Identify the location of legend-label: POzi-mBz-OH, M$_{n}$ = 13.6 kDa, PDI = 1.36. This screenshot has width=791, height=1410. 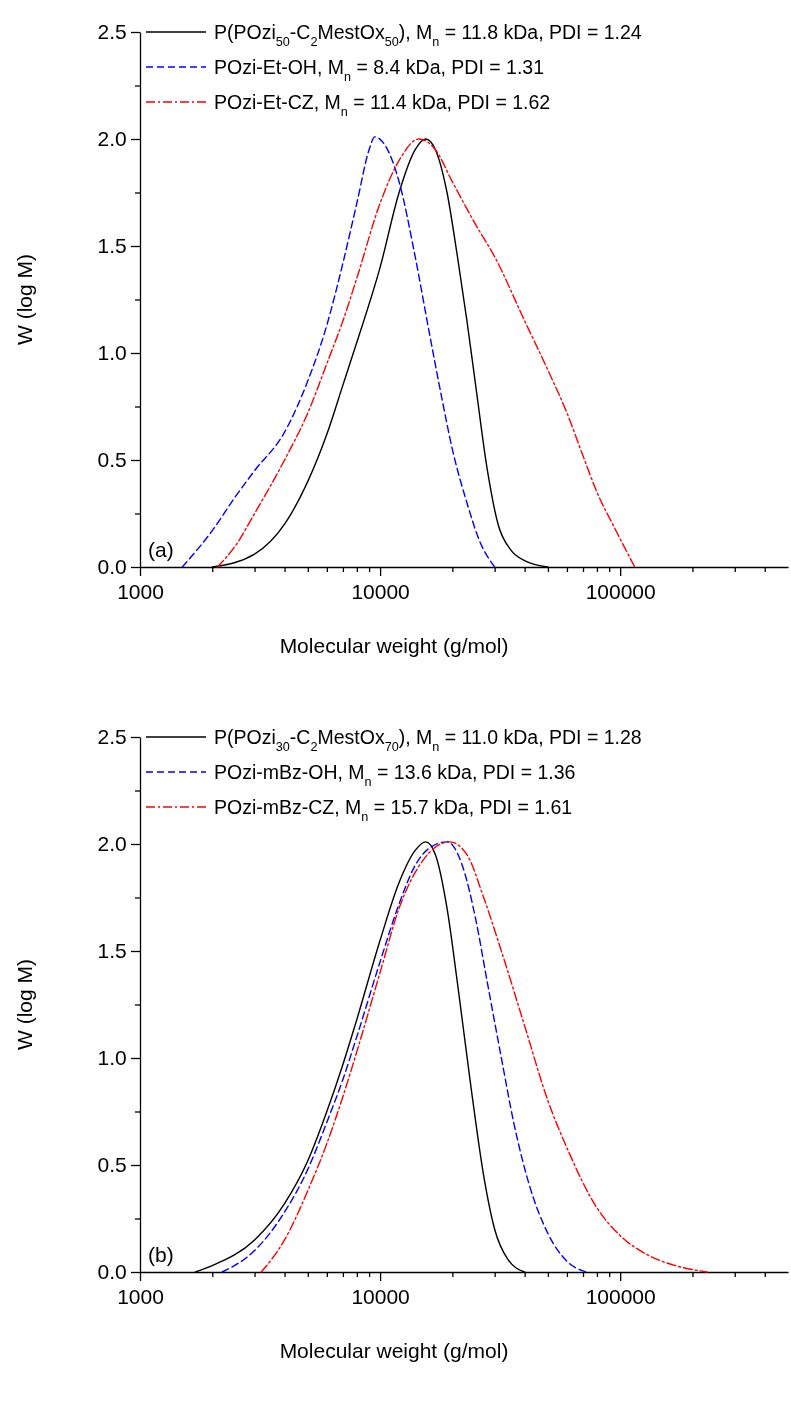
(395, 775).